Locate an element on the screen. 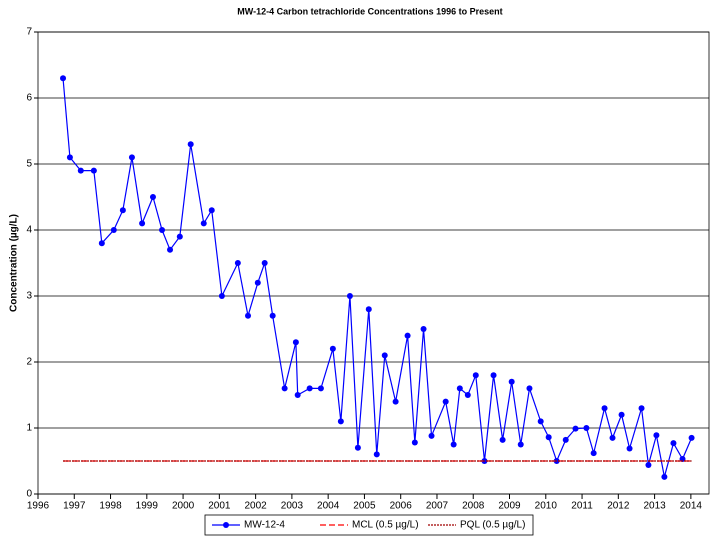  x-tick-label: 2010 is located at coordinates (546, 506).